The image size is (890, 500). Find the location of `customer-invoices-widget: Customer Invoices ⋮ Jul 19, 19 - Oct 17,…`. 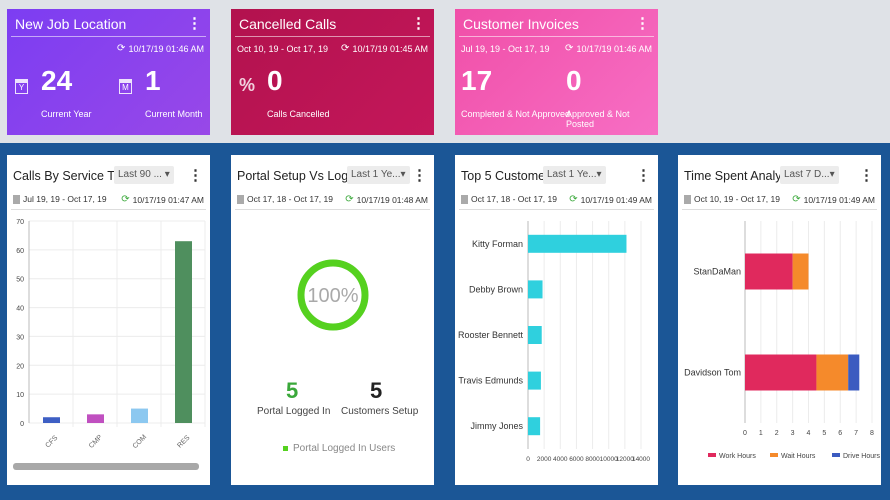

customer-invoices-widget: Customer Invoices ⋮ Jul 19, 19 - Oct 17,… is located at coordinates (556, 72).